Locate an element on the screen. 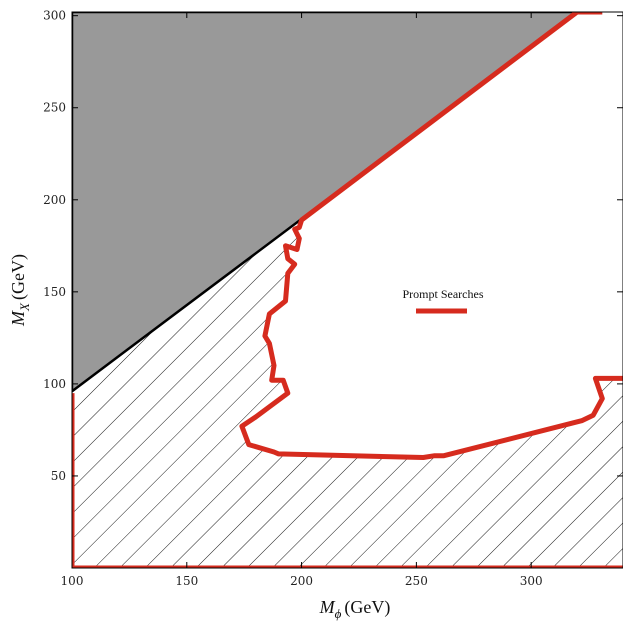  x-axis-label-symbol: M is located at coordinates (327, 607).